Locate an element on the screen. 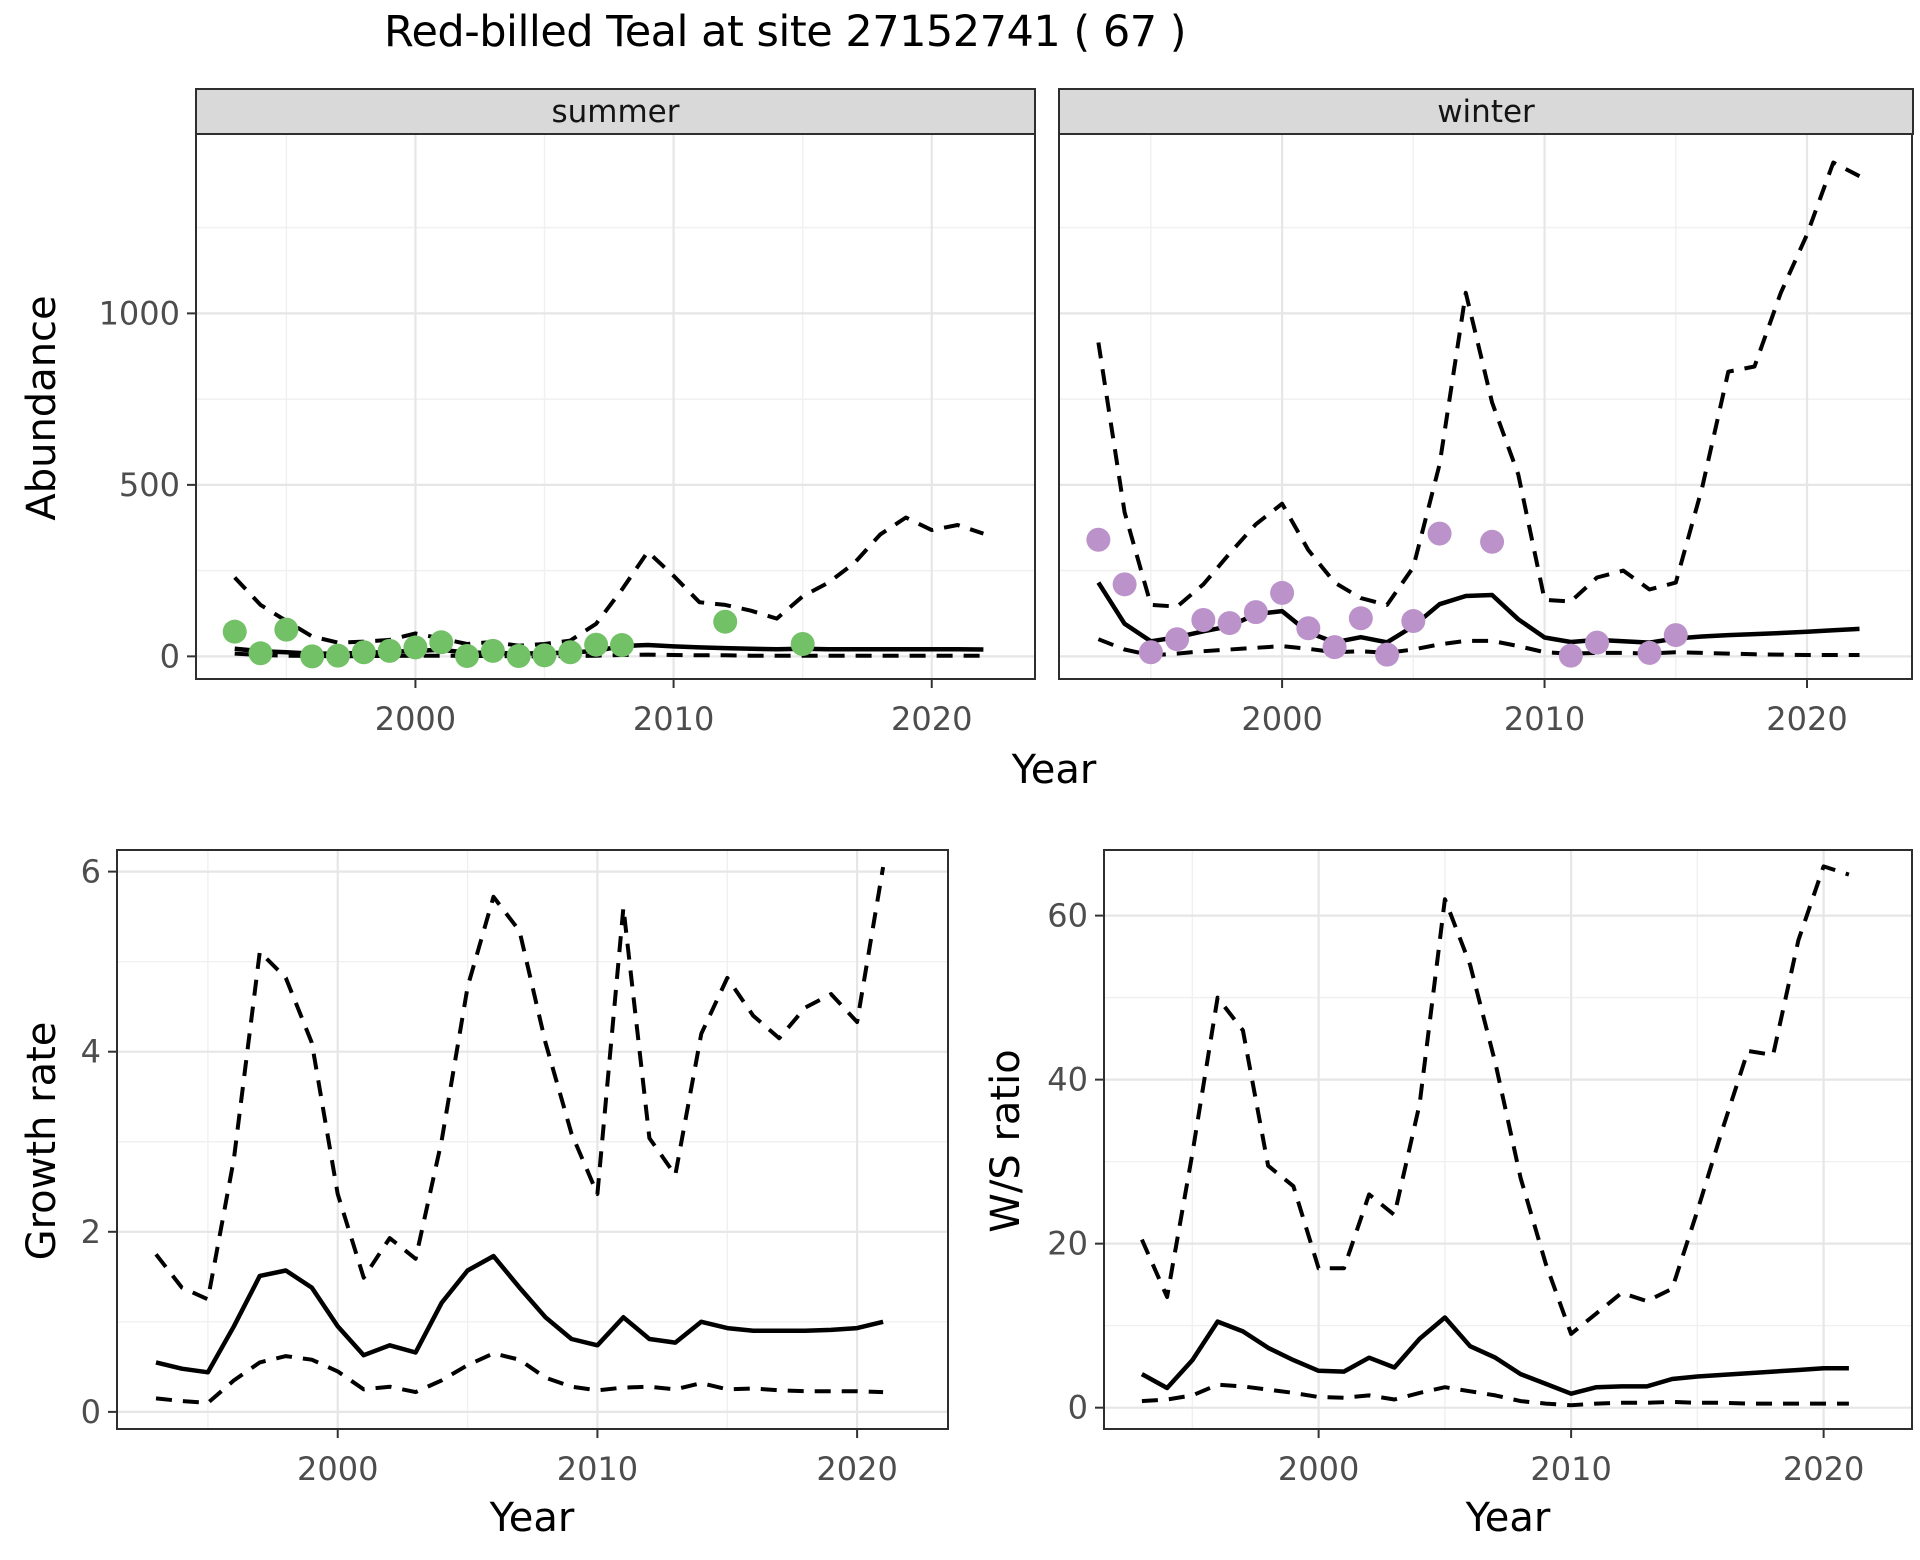 Image resolution: width=1920 pixels, height=1560 pixels. y-axis-title-growth-rate: Growth rate is located at coordinates (42, 1141).